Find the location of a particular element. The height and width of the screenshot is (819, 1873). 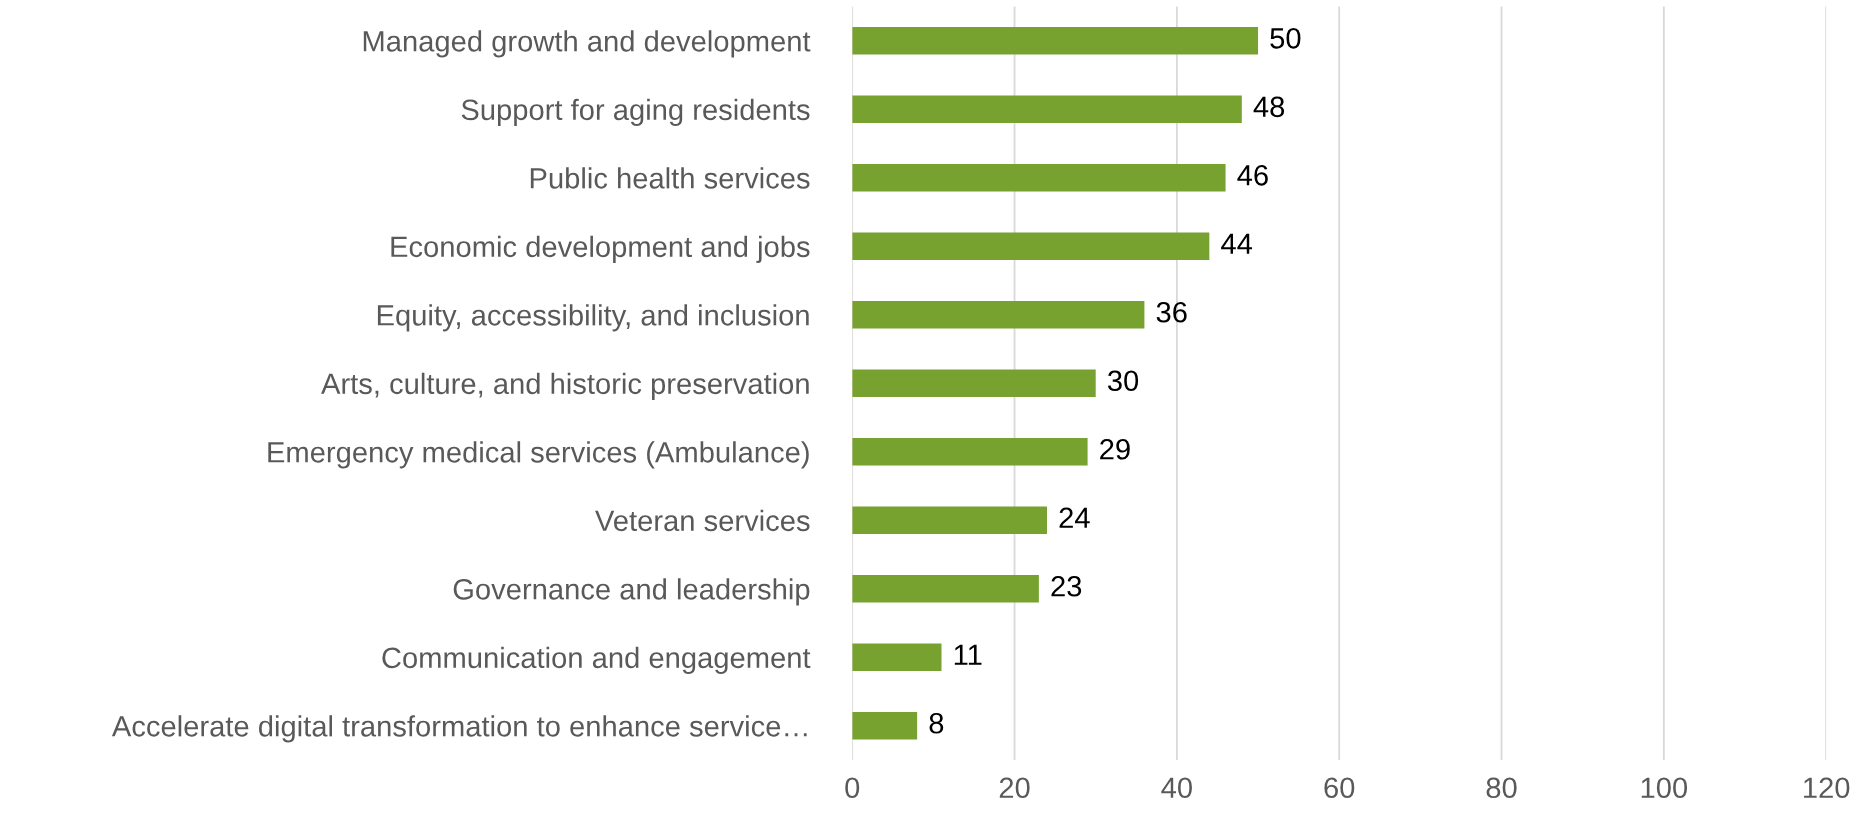

y-tick-label: Veteran services is located at coordinates (702, 520).